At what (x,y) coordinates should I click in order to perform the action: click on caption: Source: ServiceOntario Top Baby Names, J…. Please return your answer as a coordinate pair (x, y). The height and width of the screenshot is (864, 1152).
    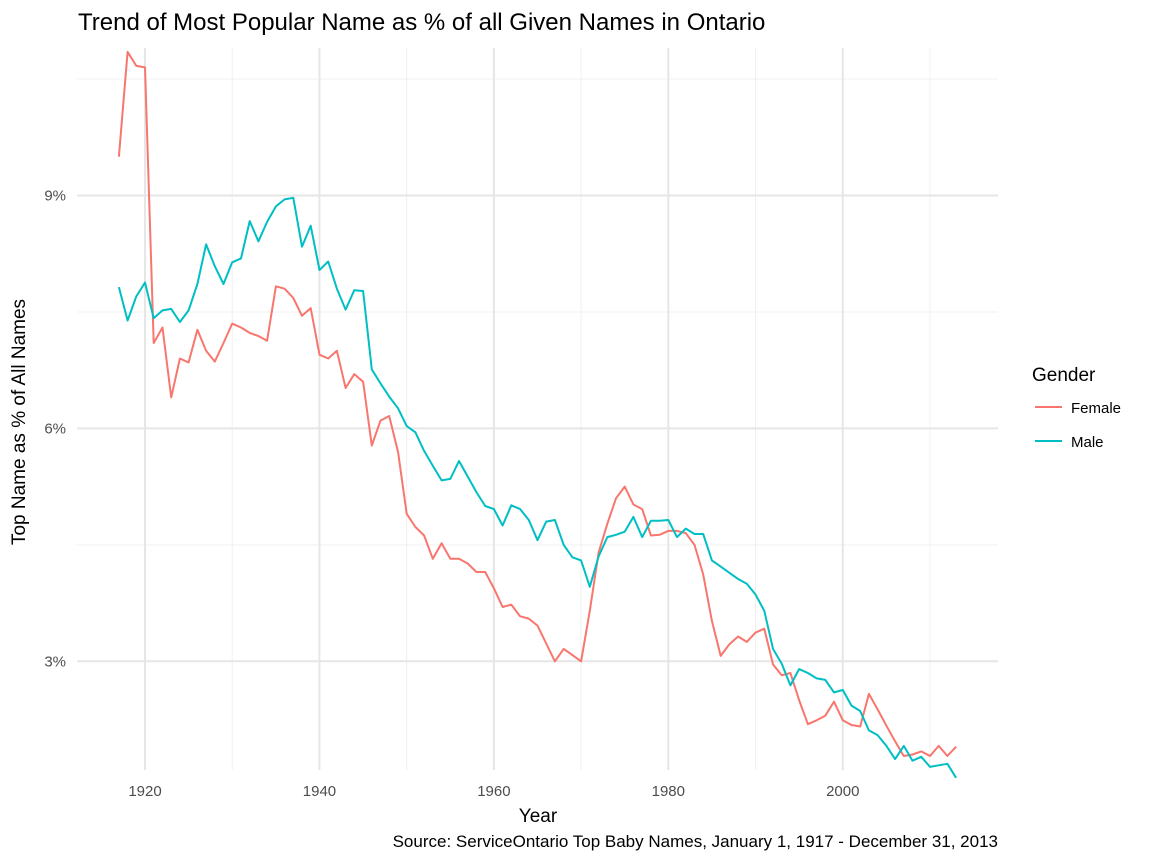
    Looking at the image, I should click on (695, 841).